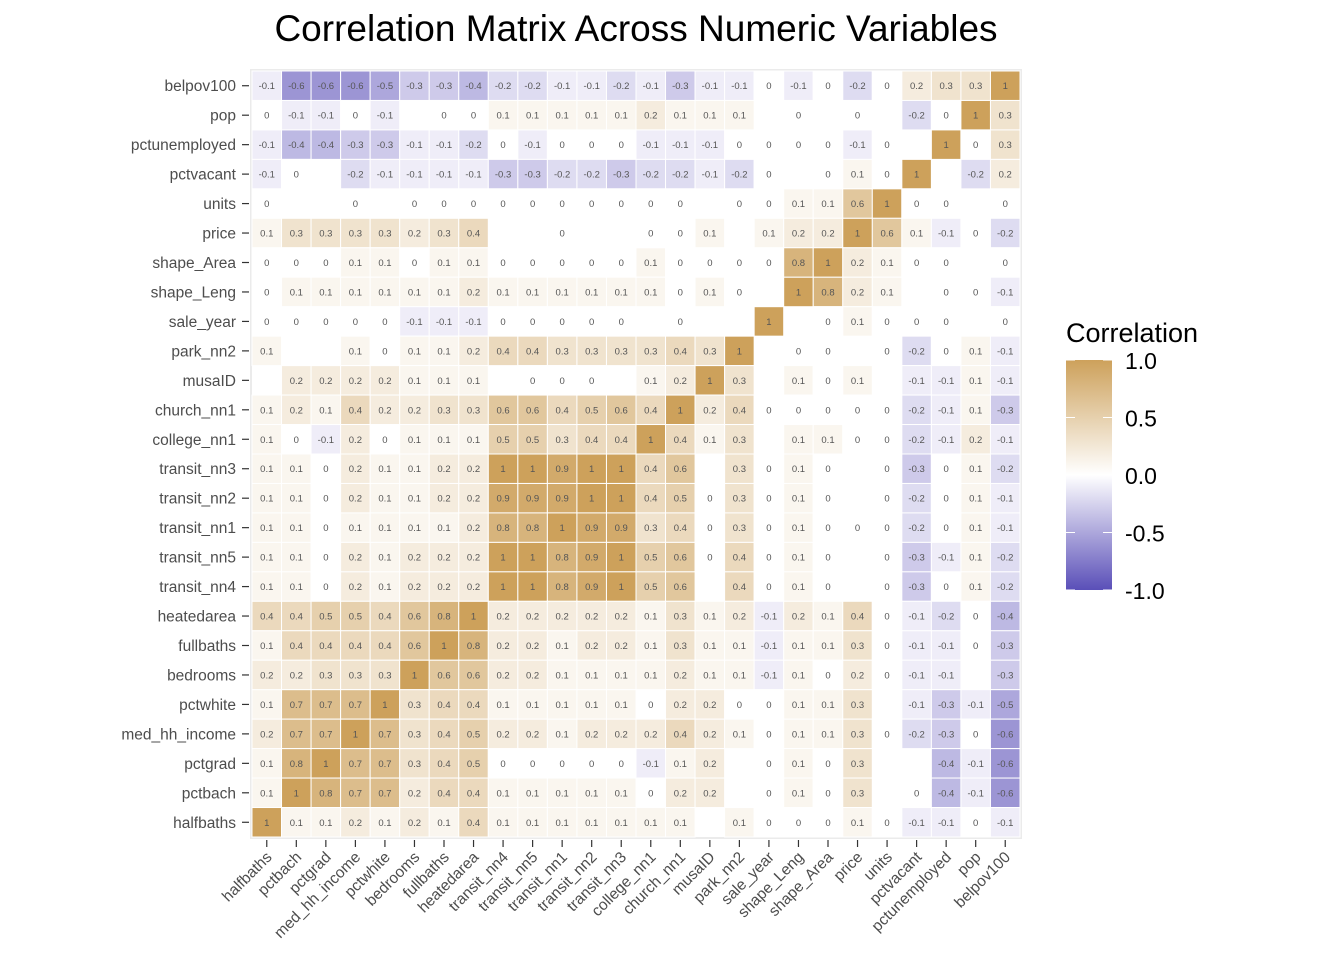 This screenshot has height=960, width=1344. I want to click on y-tick-label: pctbach, so click(209, 793).